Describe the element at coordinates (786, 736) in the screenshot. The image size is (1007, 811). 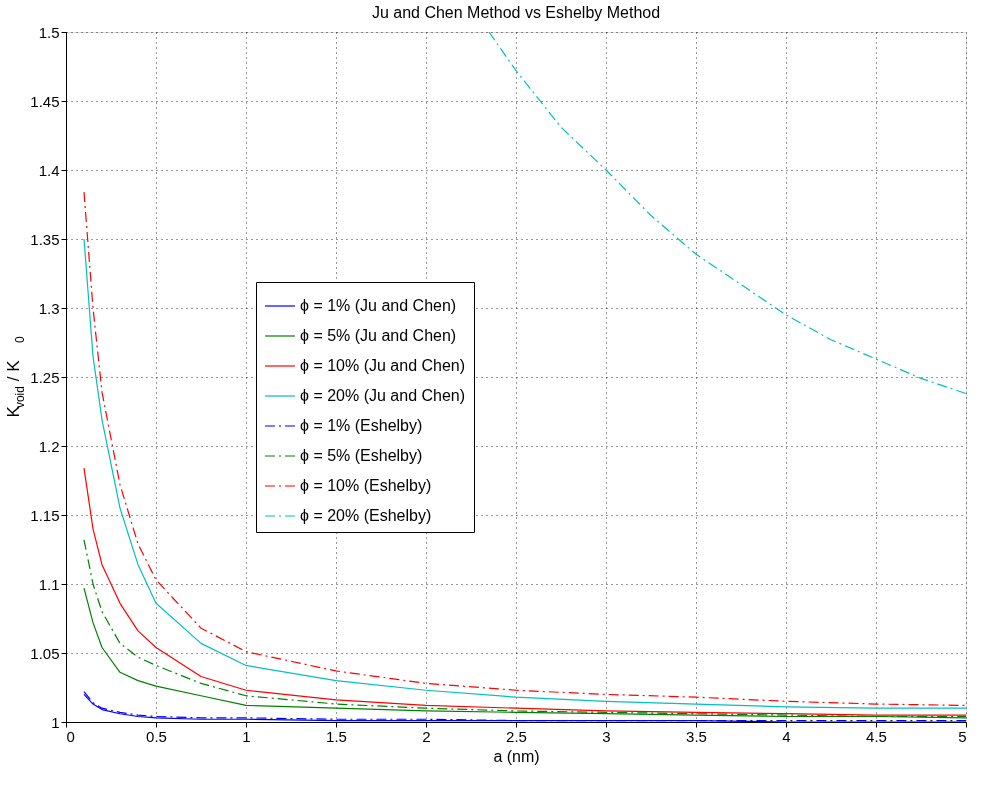
I see `x-tick-label: 4` at that location.